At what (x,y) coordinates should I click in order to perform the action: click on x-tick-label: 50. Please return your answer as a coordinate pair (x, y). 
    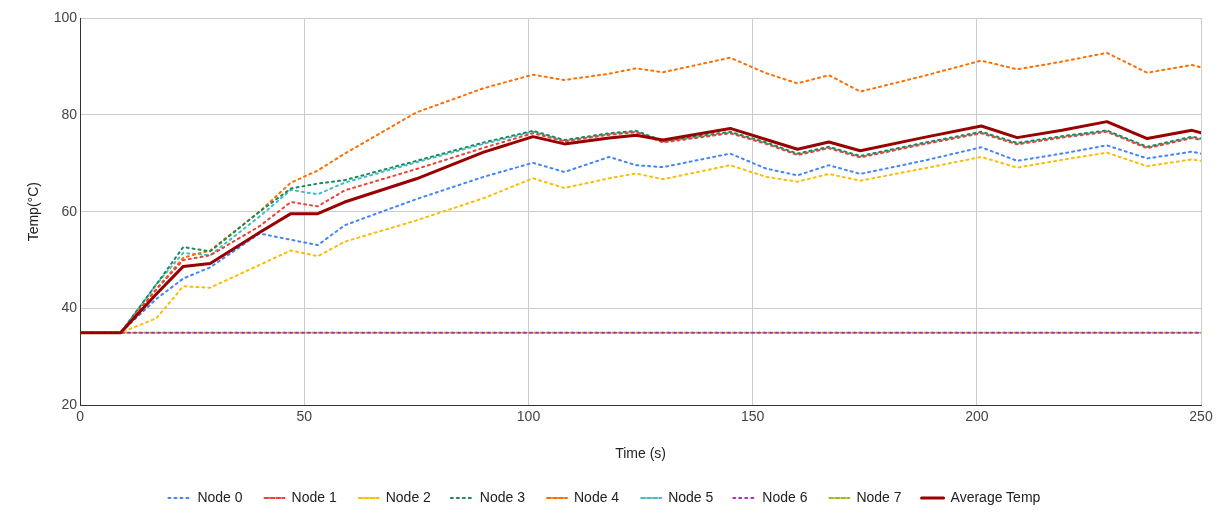
    Looking at the image, I should click on (304, 415).